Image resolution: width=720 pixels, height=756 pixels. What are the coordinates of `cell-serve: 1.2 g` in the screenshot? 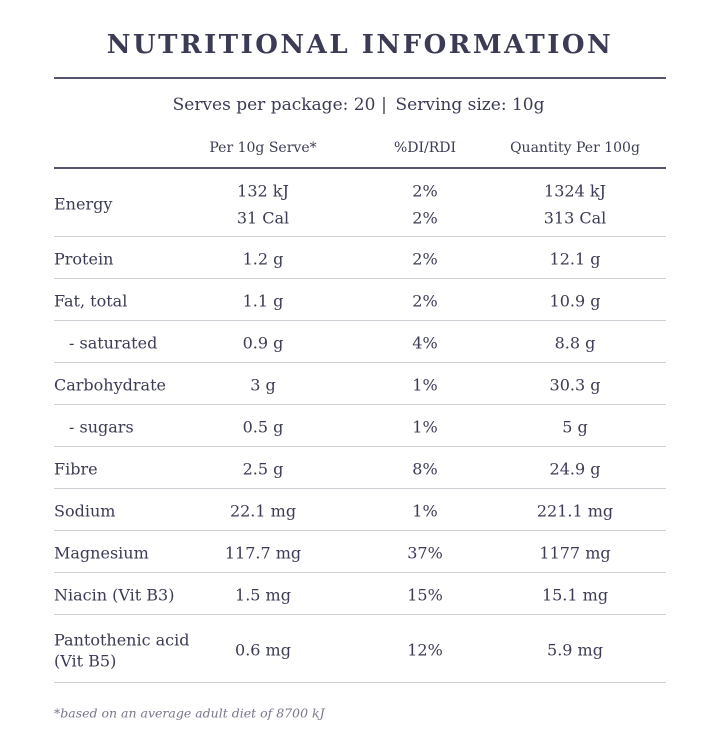 It's located at (263, 259).